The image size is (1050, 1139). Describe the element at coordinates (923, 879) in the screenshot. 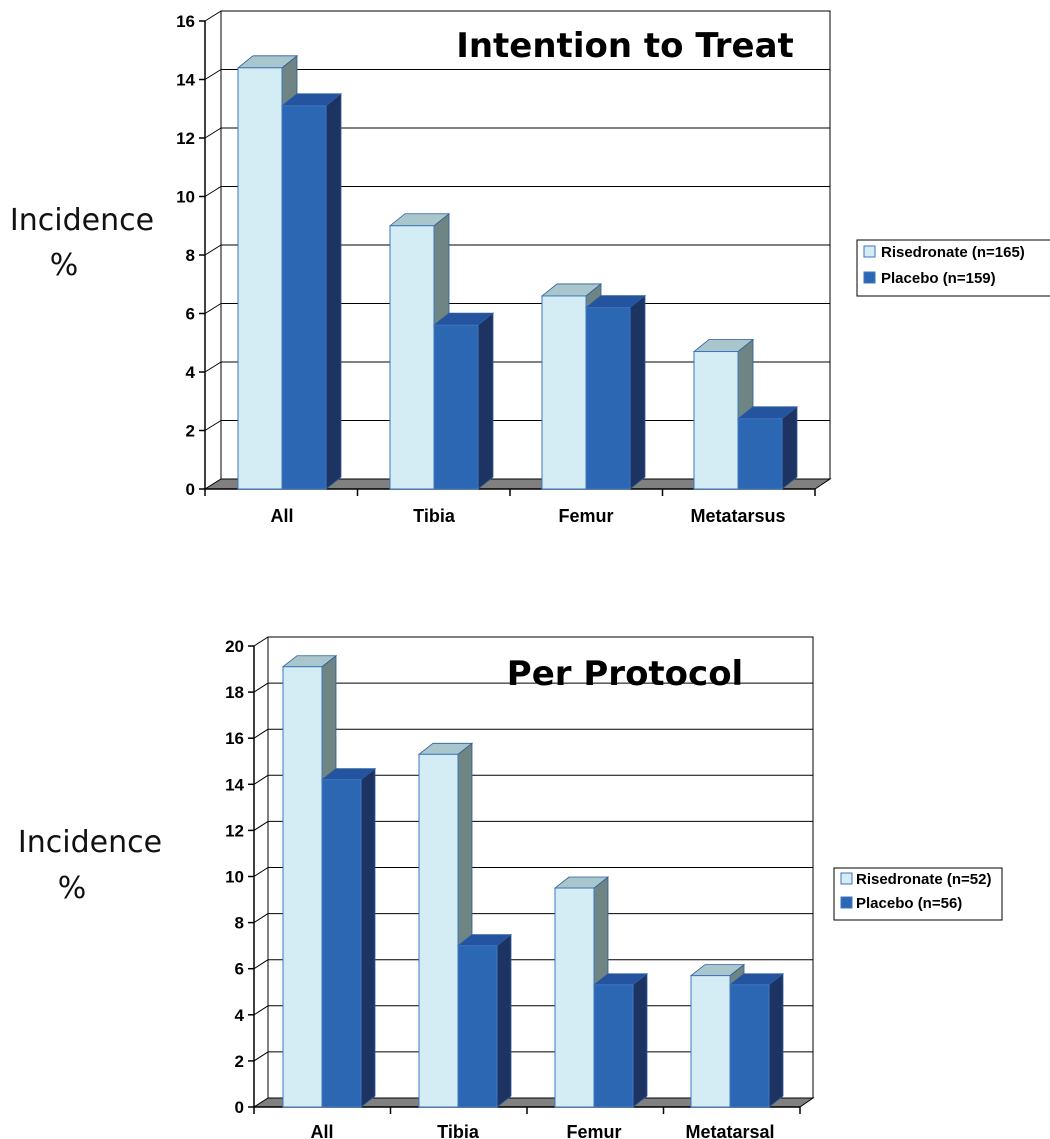

I see `legend-entry: Risedronate (n=52)` at that location.